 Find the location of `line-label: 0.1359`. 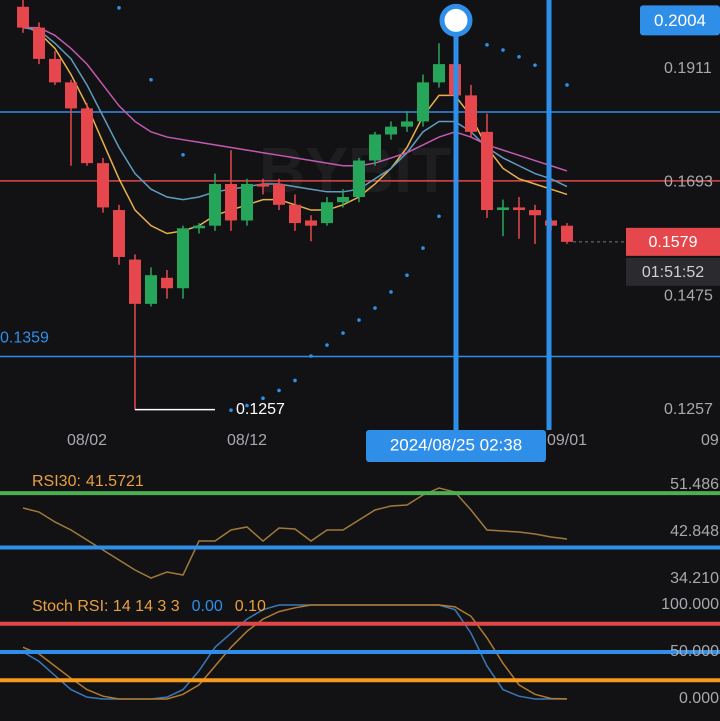

line-label: 0.1359 is located at coordinates (24, 338).